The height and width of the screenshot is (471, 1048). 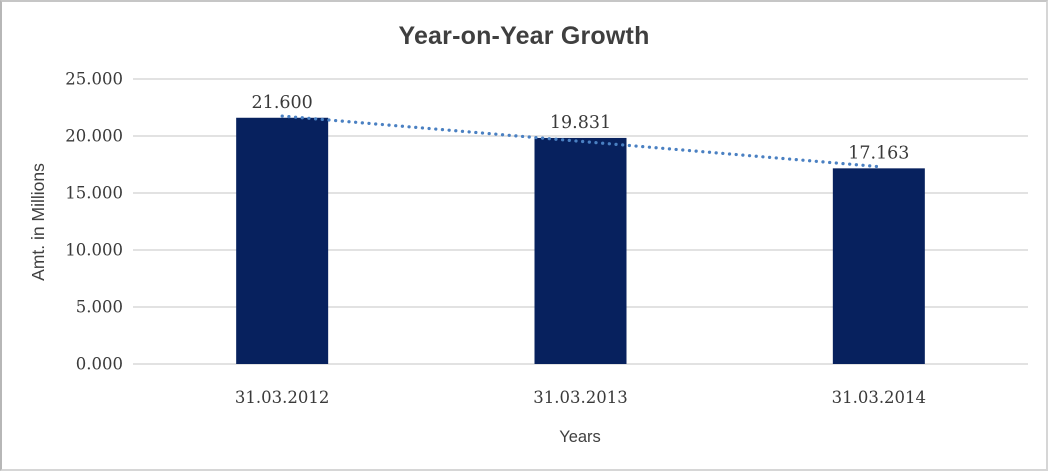 I want to click on chart-title: Year-on-Year Growth, so click(x=524, y=36).